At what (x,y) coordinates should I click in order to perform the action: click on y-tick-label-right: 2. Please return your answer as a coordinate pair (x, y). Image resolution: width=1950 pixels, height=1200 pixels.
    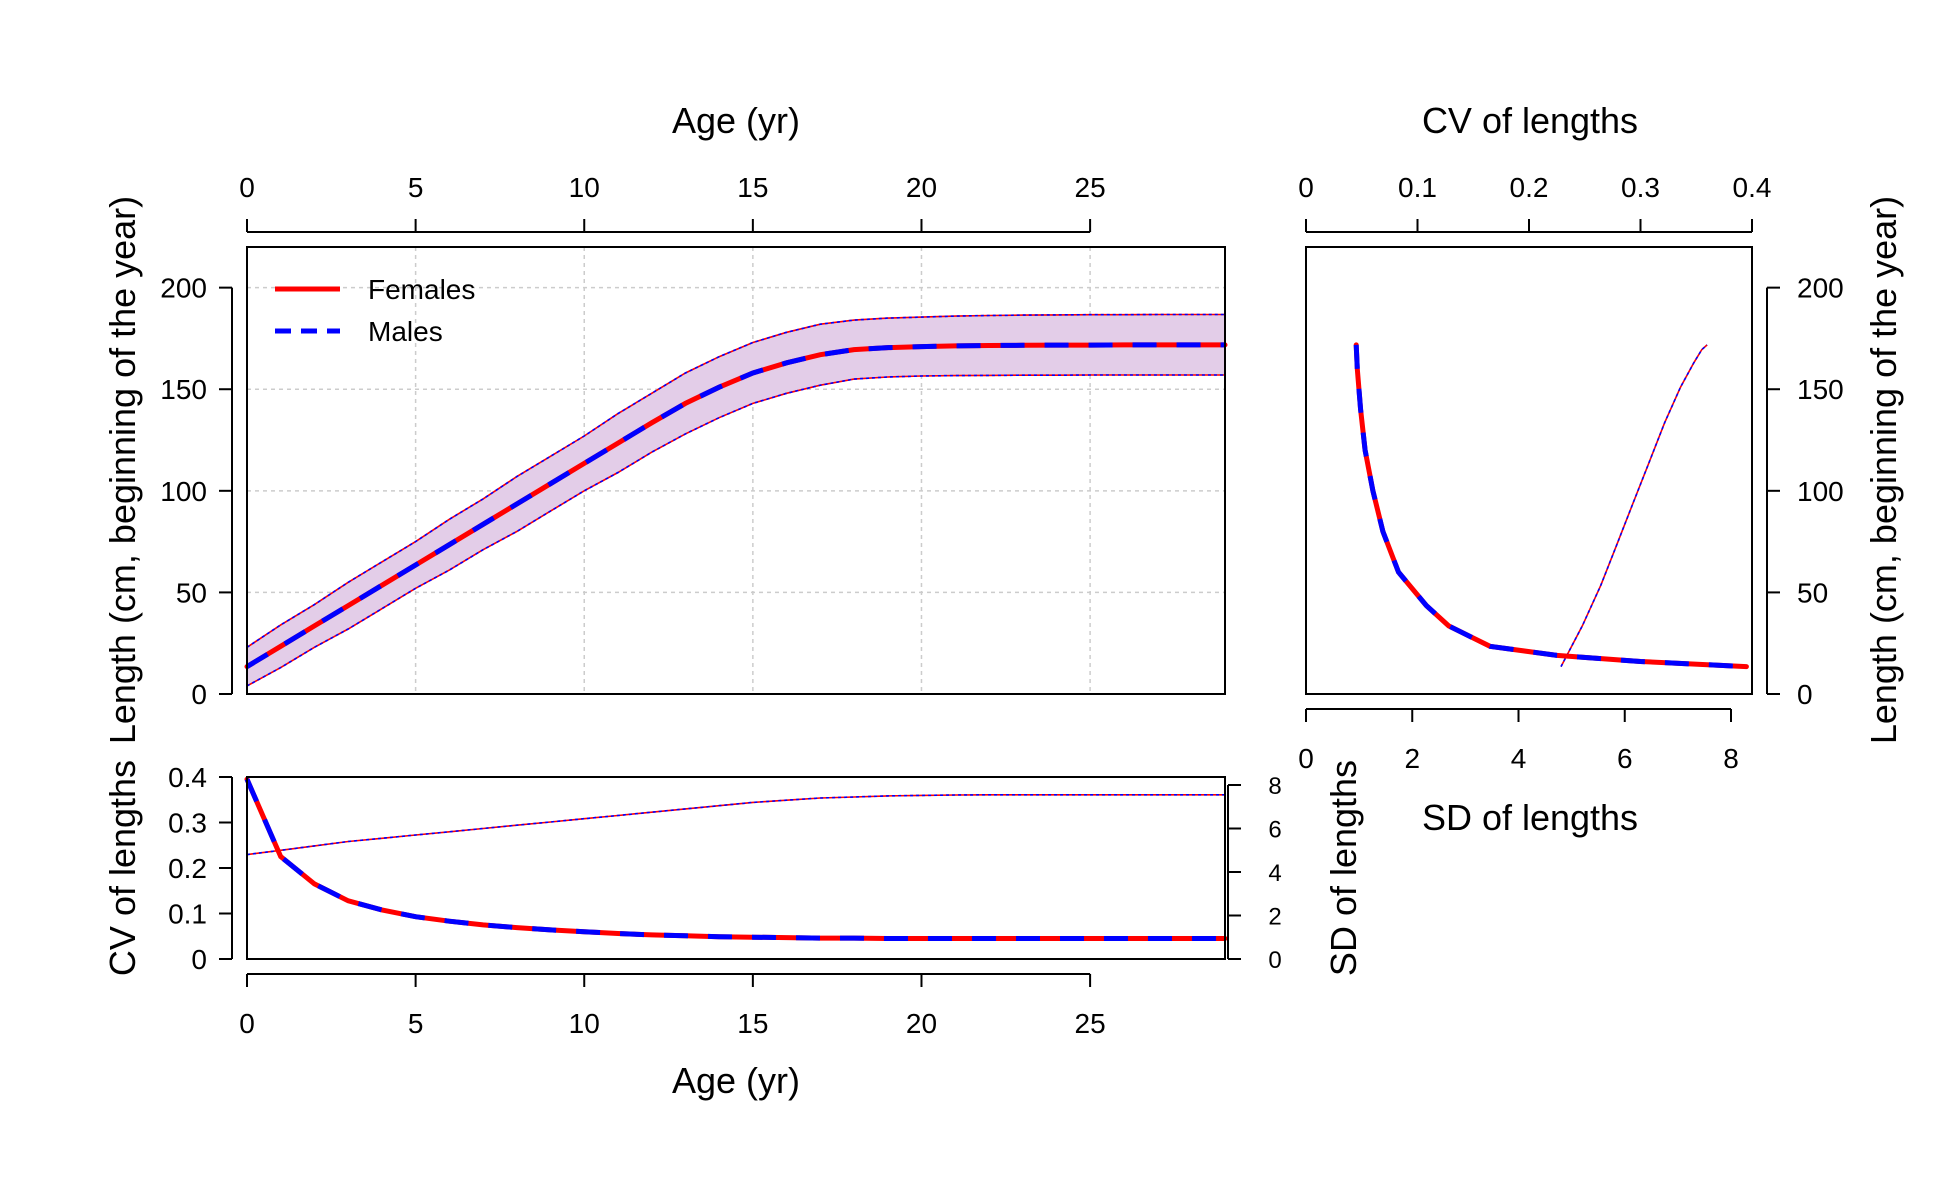
    Looking at the image, I should click on (1274, 917).